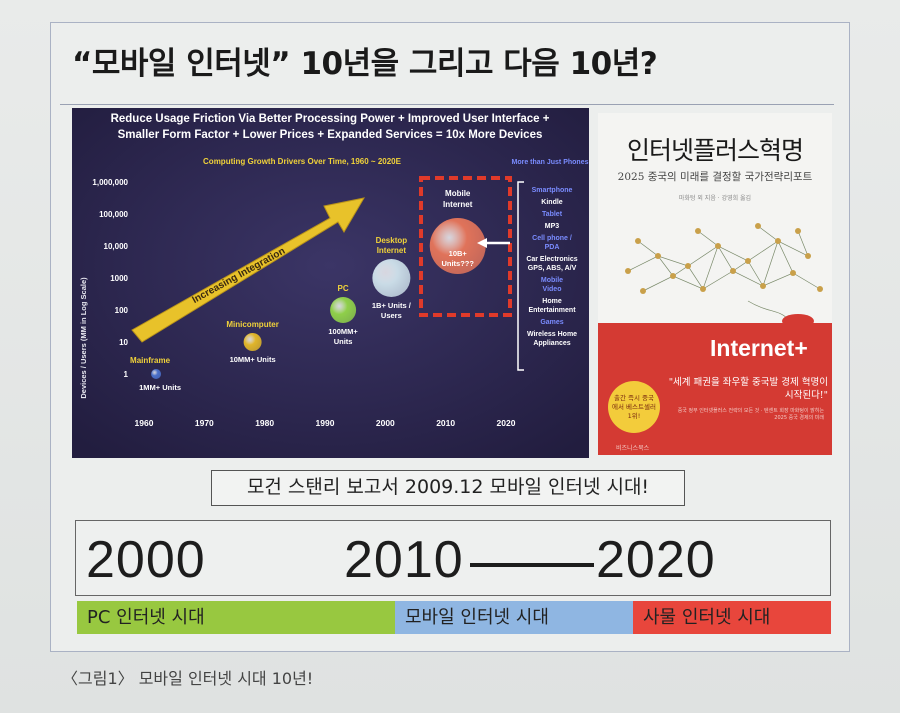 The width and height of the screenshot is (900, 713). I want to click on figure-caption: 〈그림1〉 모바일 인터넷 시대 10년!, so click(188, 678).